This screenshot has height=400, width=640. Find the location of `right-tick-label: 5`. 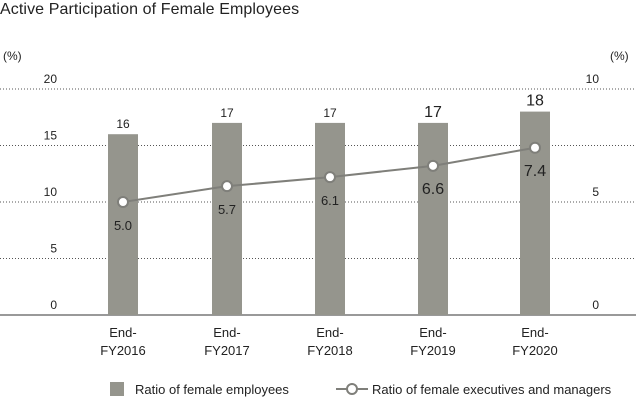

right-tick-label: 5 is located at coordinates (595, 192).